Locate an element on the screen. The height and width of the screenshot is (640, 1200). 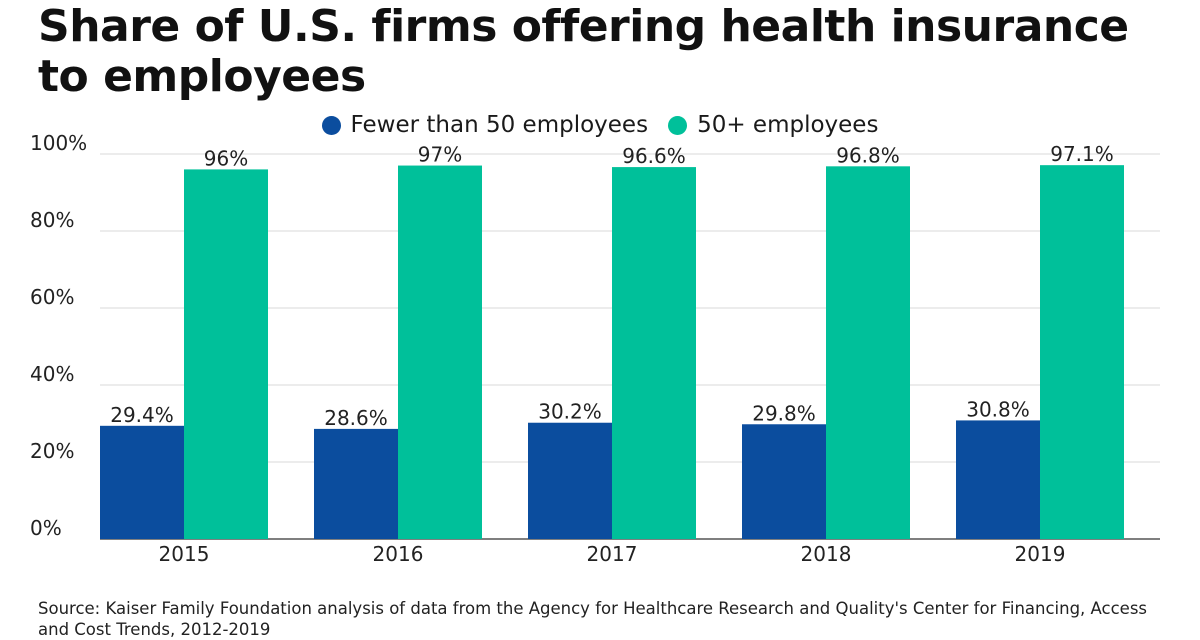
legend-item-large-firms: 50+ employees is located at coordinates (773, 125).